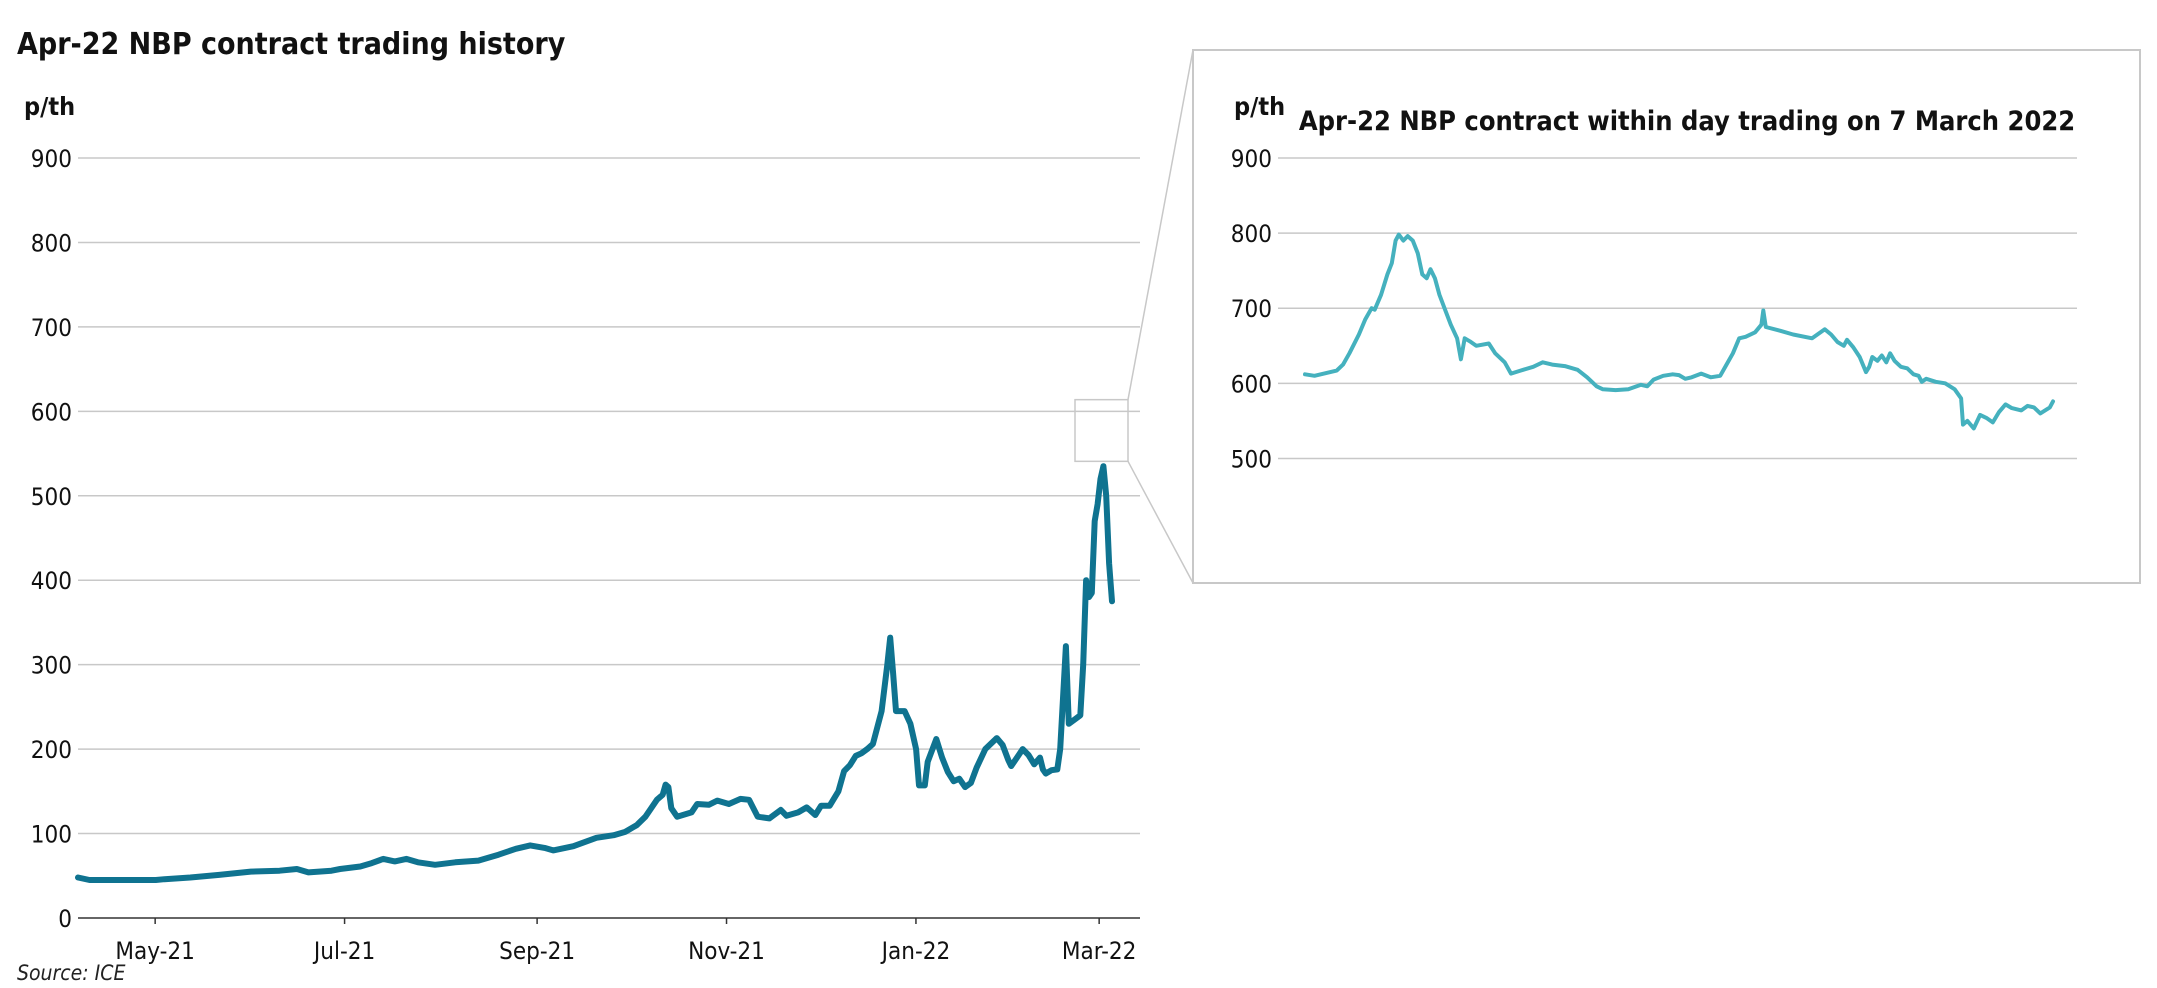 The width and height of the screenshot is (2157, 988). I want to click on main-y-tick-label: 500, so click(51, 497).